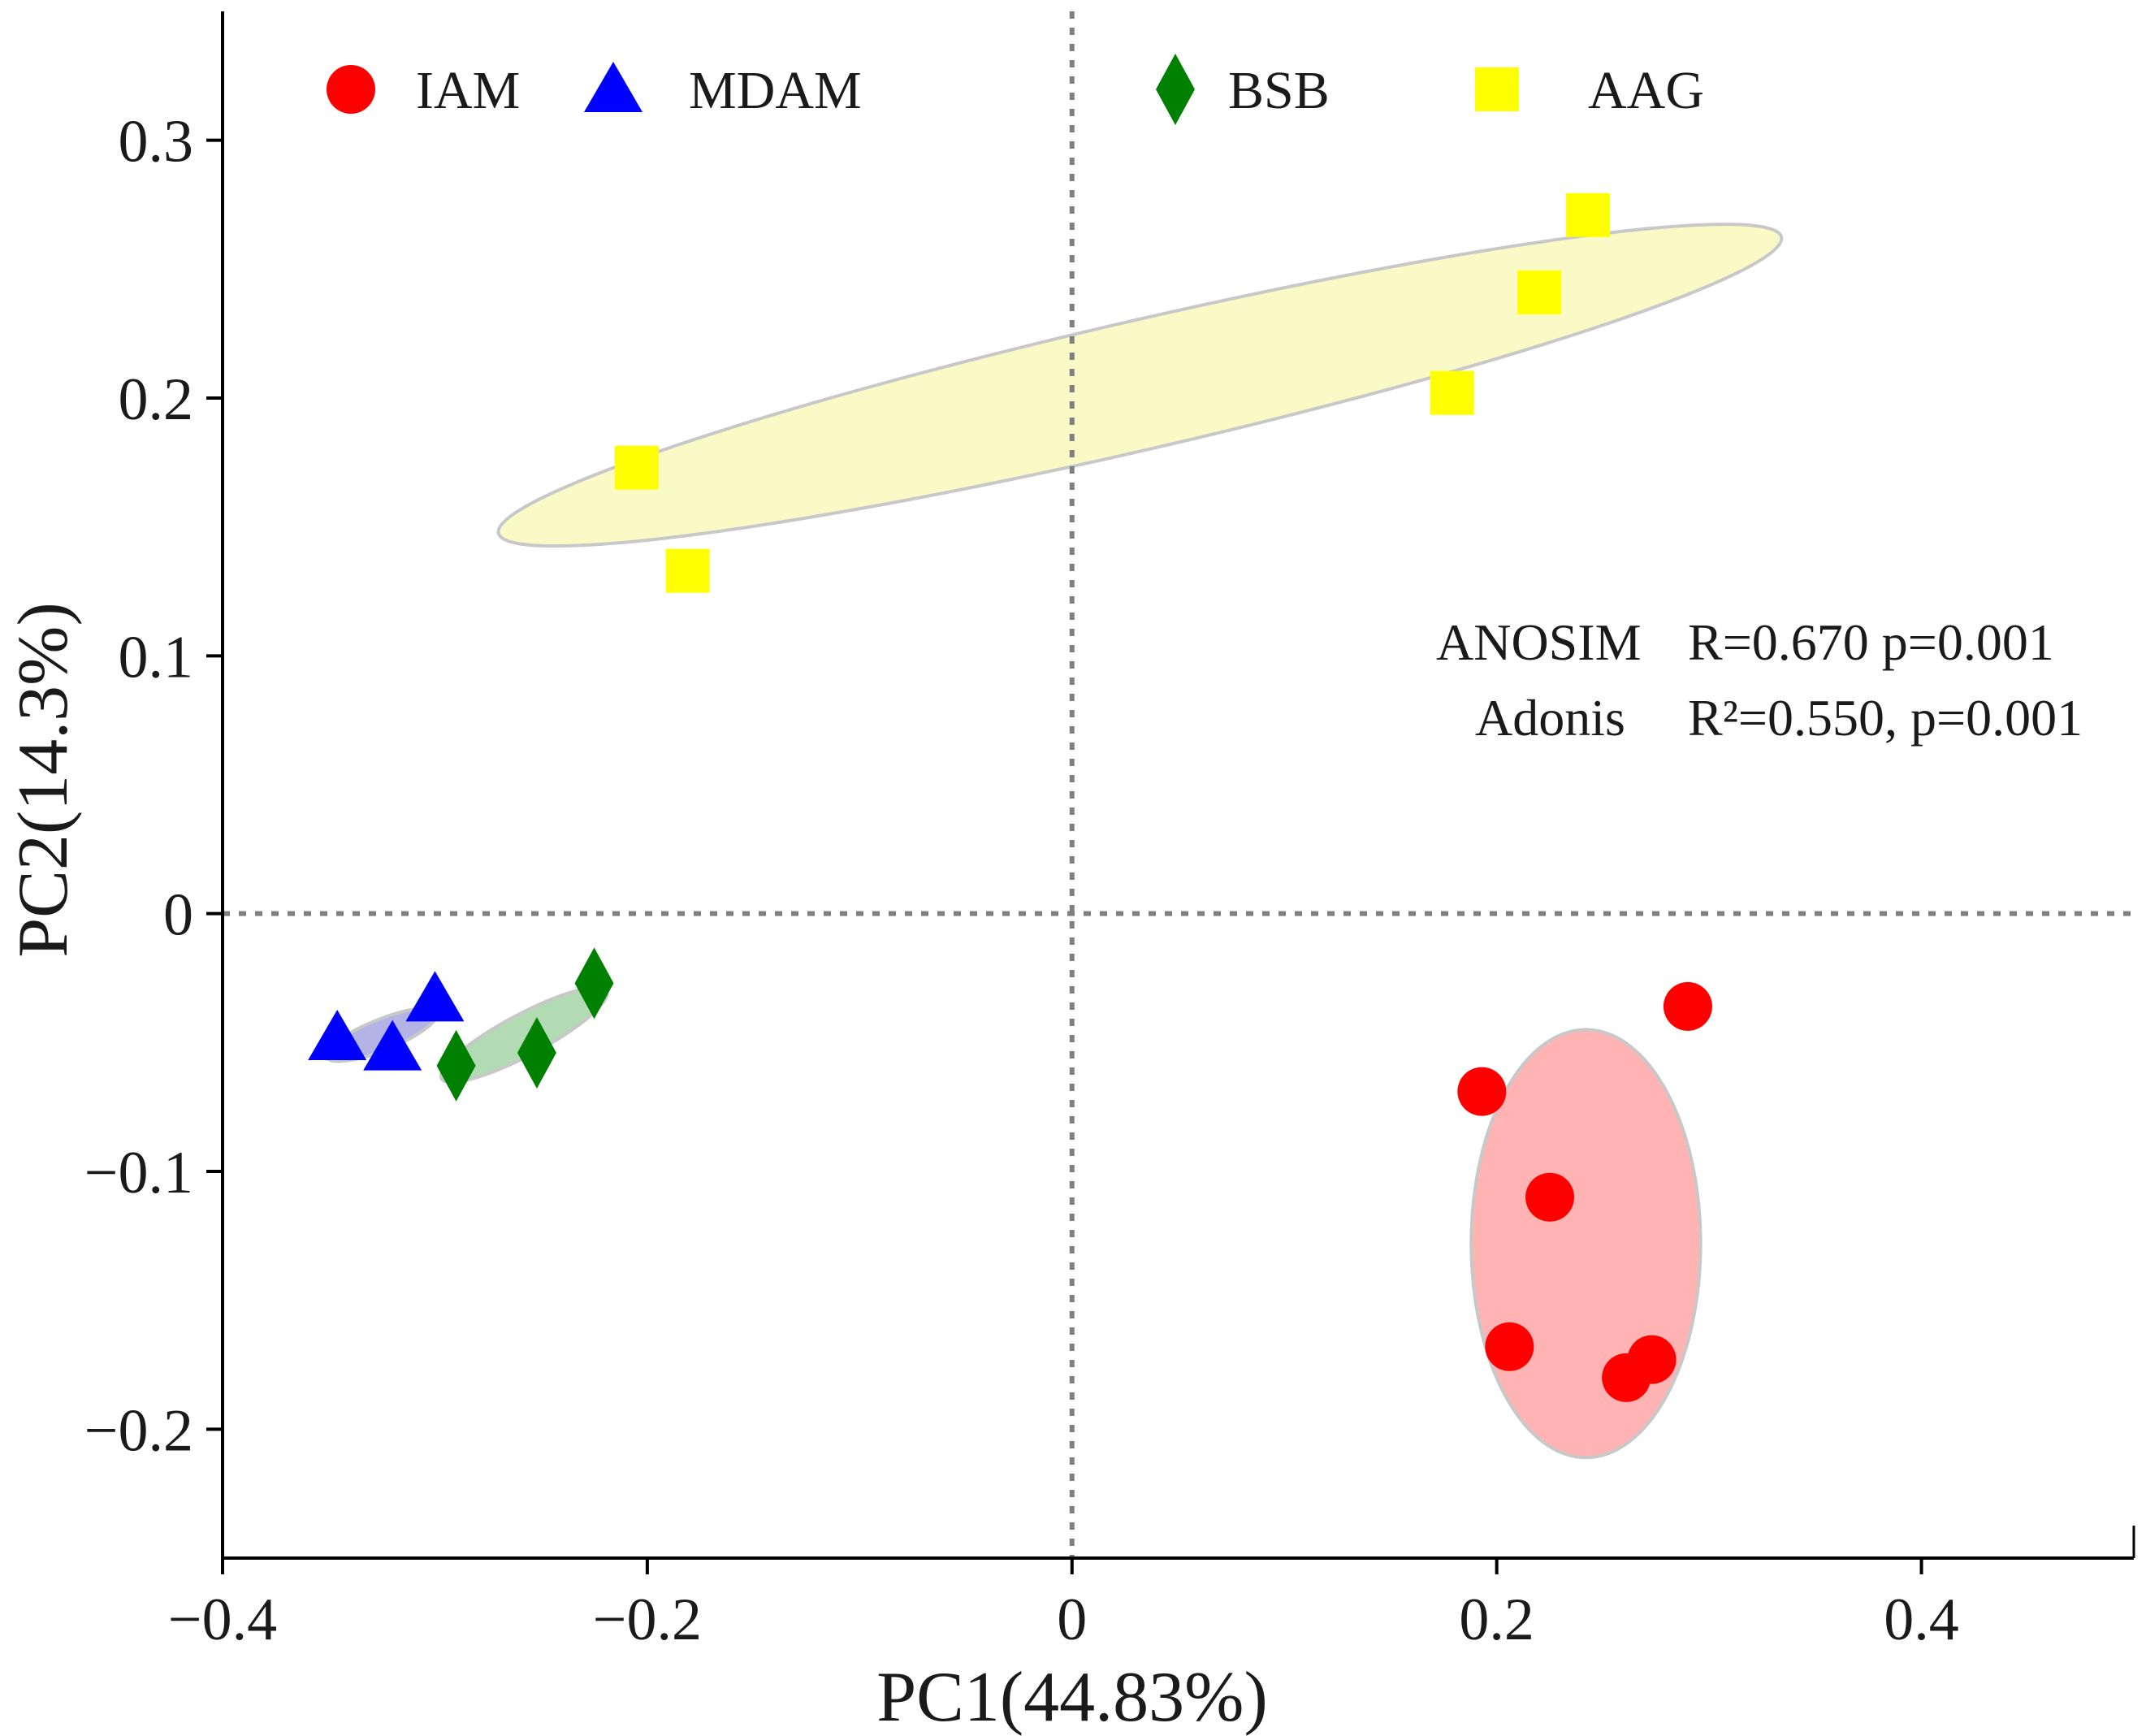 The width and height of the screenshot is (2146, 1736). I want to click on legend-label-bsb: BSB, so click(1279, 91).